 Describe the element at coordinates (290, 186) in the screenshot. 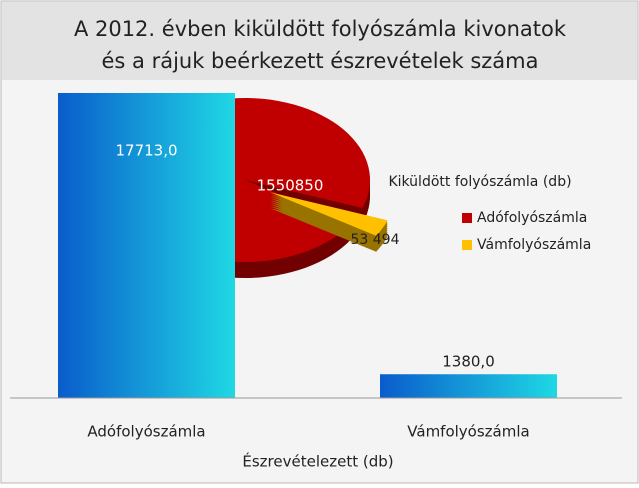

I see `data-label: 1550850` at that location.